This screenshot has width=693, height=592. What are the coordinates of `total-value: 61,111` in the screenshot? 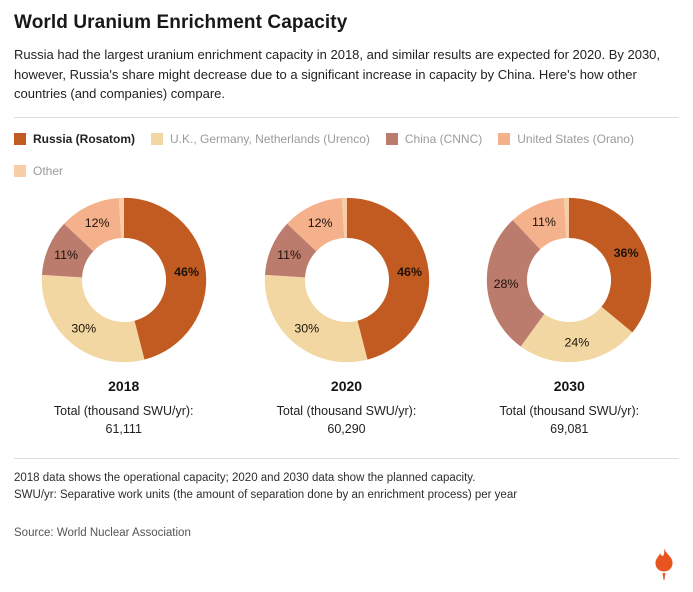 It's located at (123, 428).